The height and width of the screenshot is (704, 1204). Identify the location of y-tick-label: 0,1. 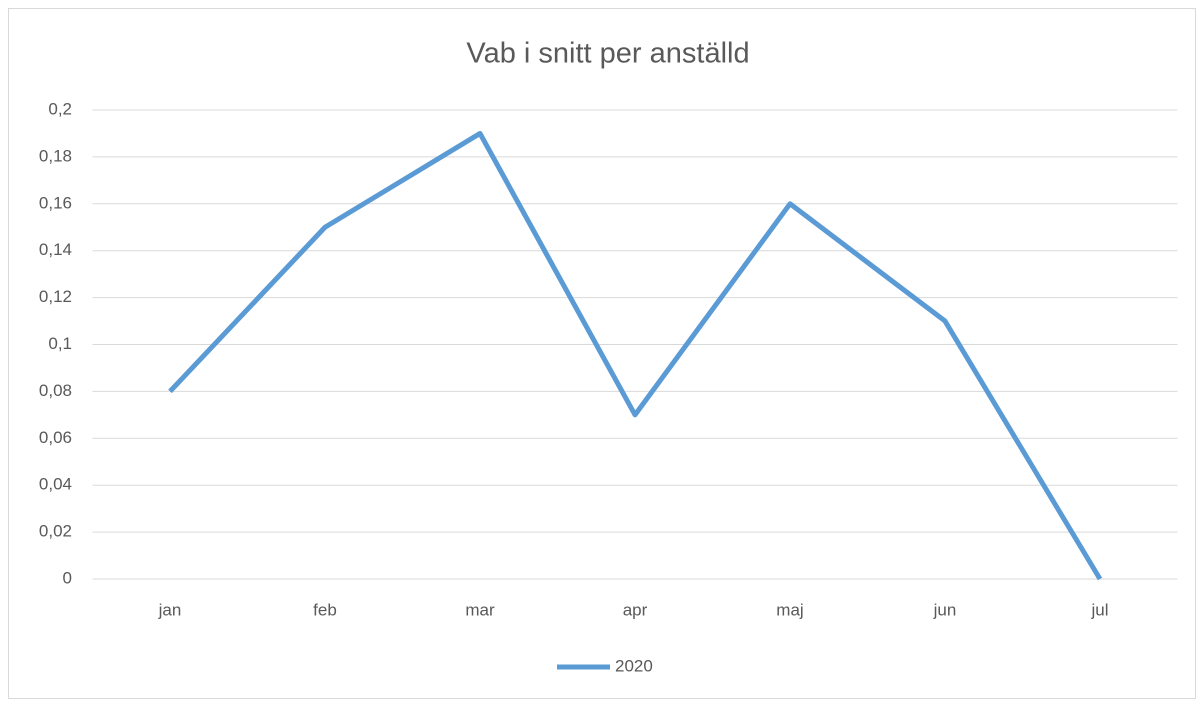
(60, 343).